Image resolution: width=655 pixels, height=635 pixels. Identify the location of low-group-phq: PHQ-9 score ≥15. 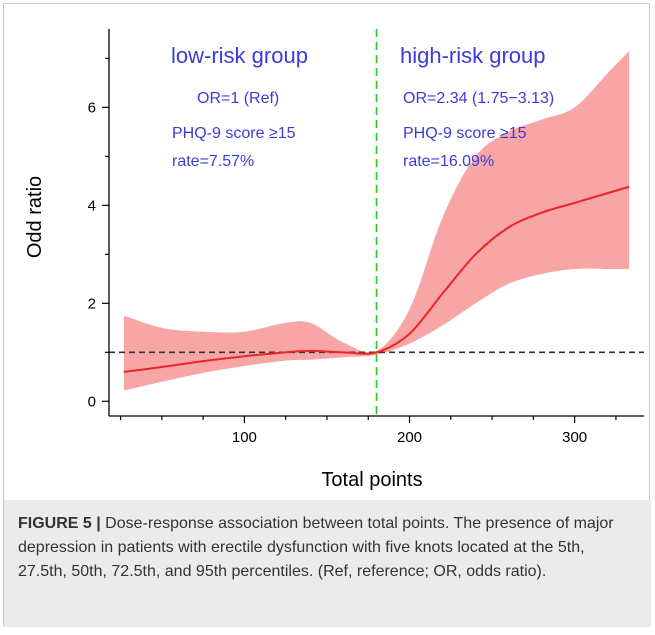
(234, 133).